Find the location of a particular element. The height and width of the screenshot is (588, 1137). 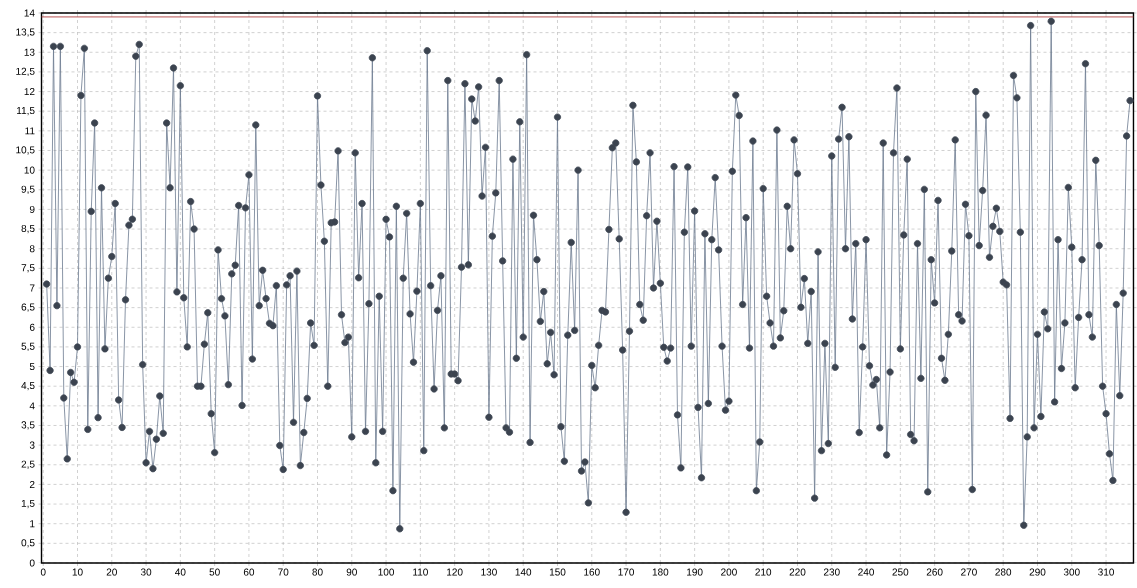

y-tick-label: 5,5 is located at coordinates (28, 346).